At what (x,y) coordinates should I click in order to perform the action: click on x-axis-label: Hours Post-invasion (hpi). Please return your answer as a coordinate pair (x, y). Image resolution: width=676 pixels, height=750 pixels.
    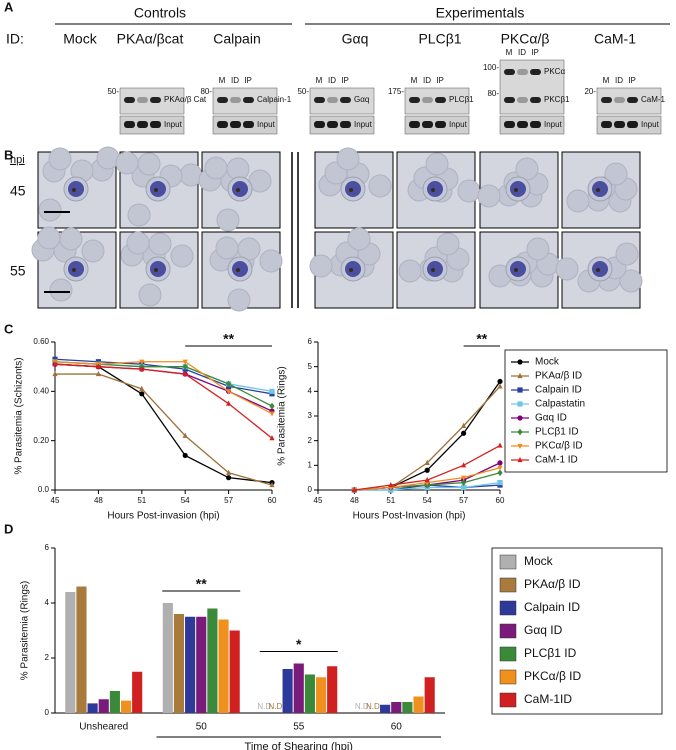
    Looking at the image, I should click on (163, 516).